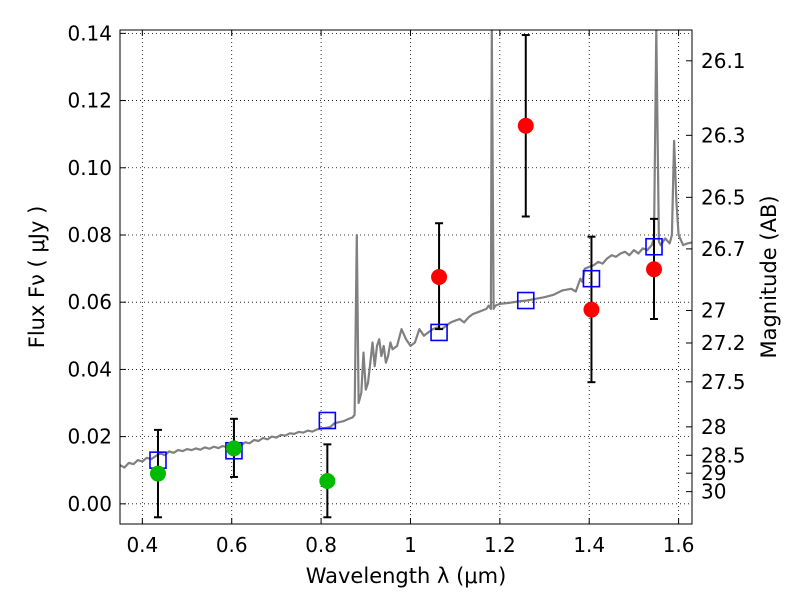 This screenshot has width=800, height=600. I want to click on y-tick-label: 0.02, so click(89, 437).